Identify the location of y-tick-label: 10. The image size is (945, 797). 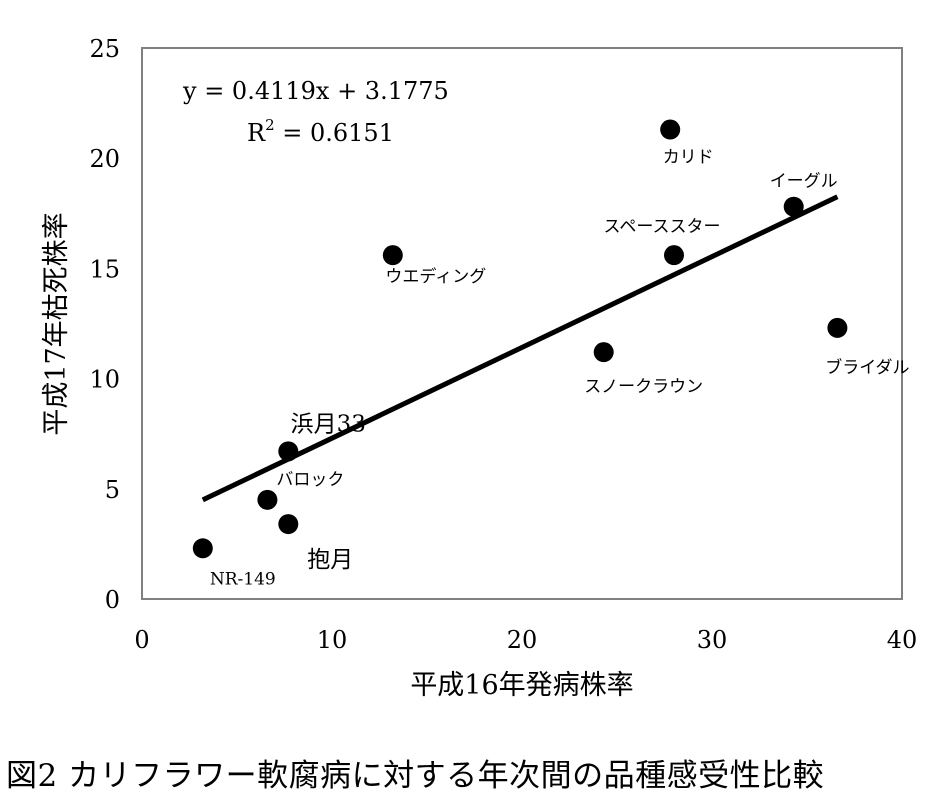
(104, 380).